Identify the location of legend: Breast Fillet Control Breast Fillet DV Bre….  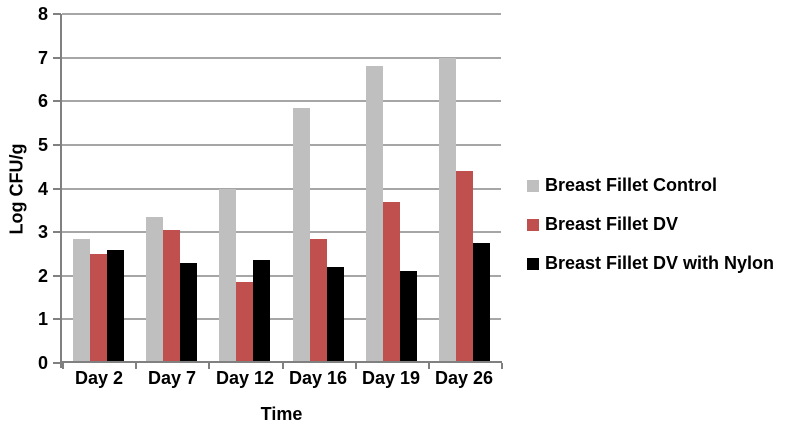
(650, 233).